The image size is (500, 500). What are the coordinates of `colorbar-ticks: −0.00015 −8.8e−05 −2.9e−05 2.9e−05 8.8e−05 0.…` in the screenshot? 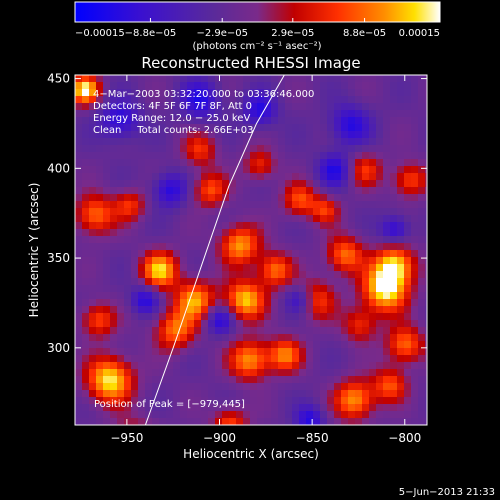 It's located at (257, 28).